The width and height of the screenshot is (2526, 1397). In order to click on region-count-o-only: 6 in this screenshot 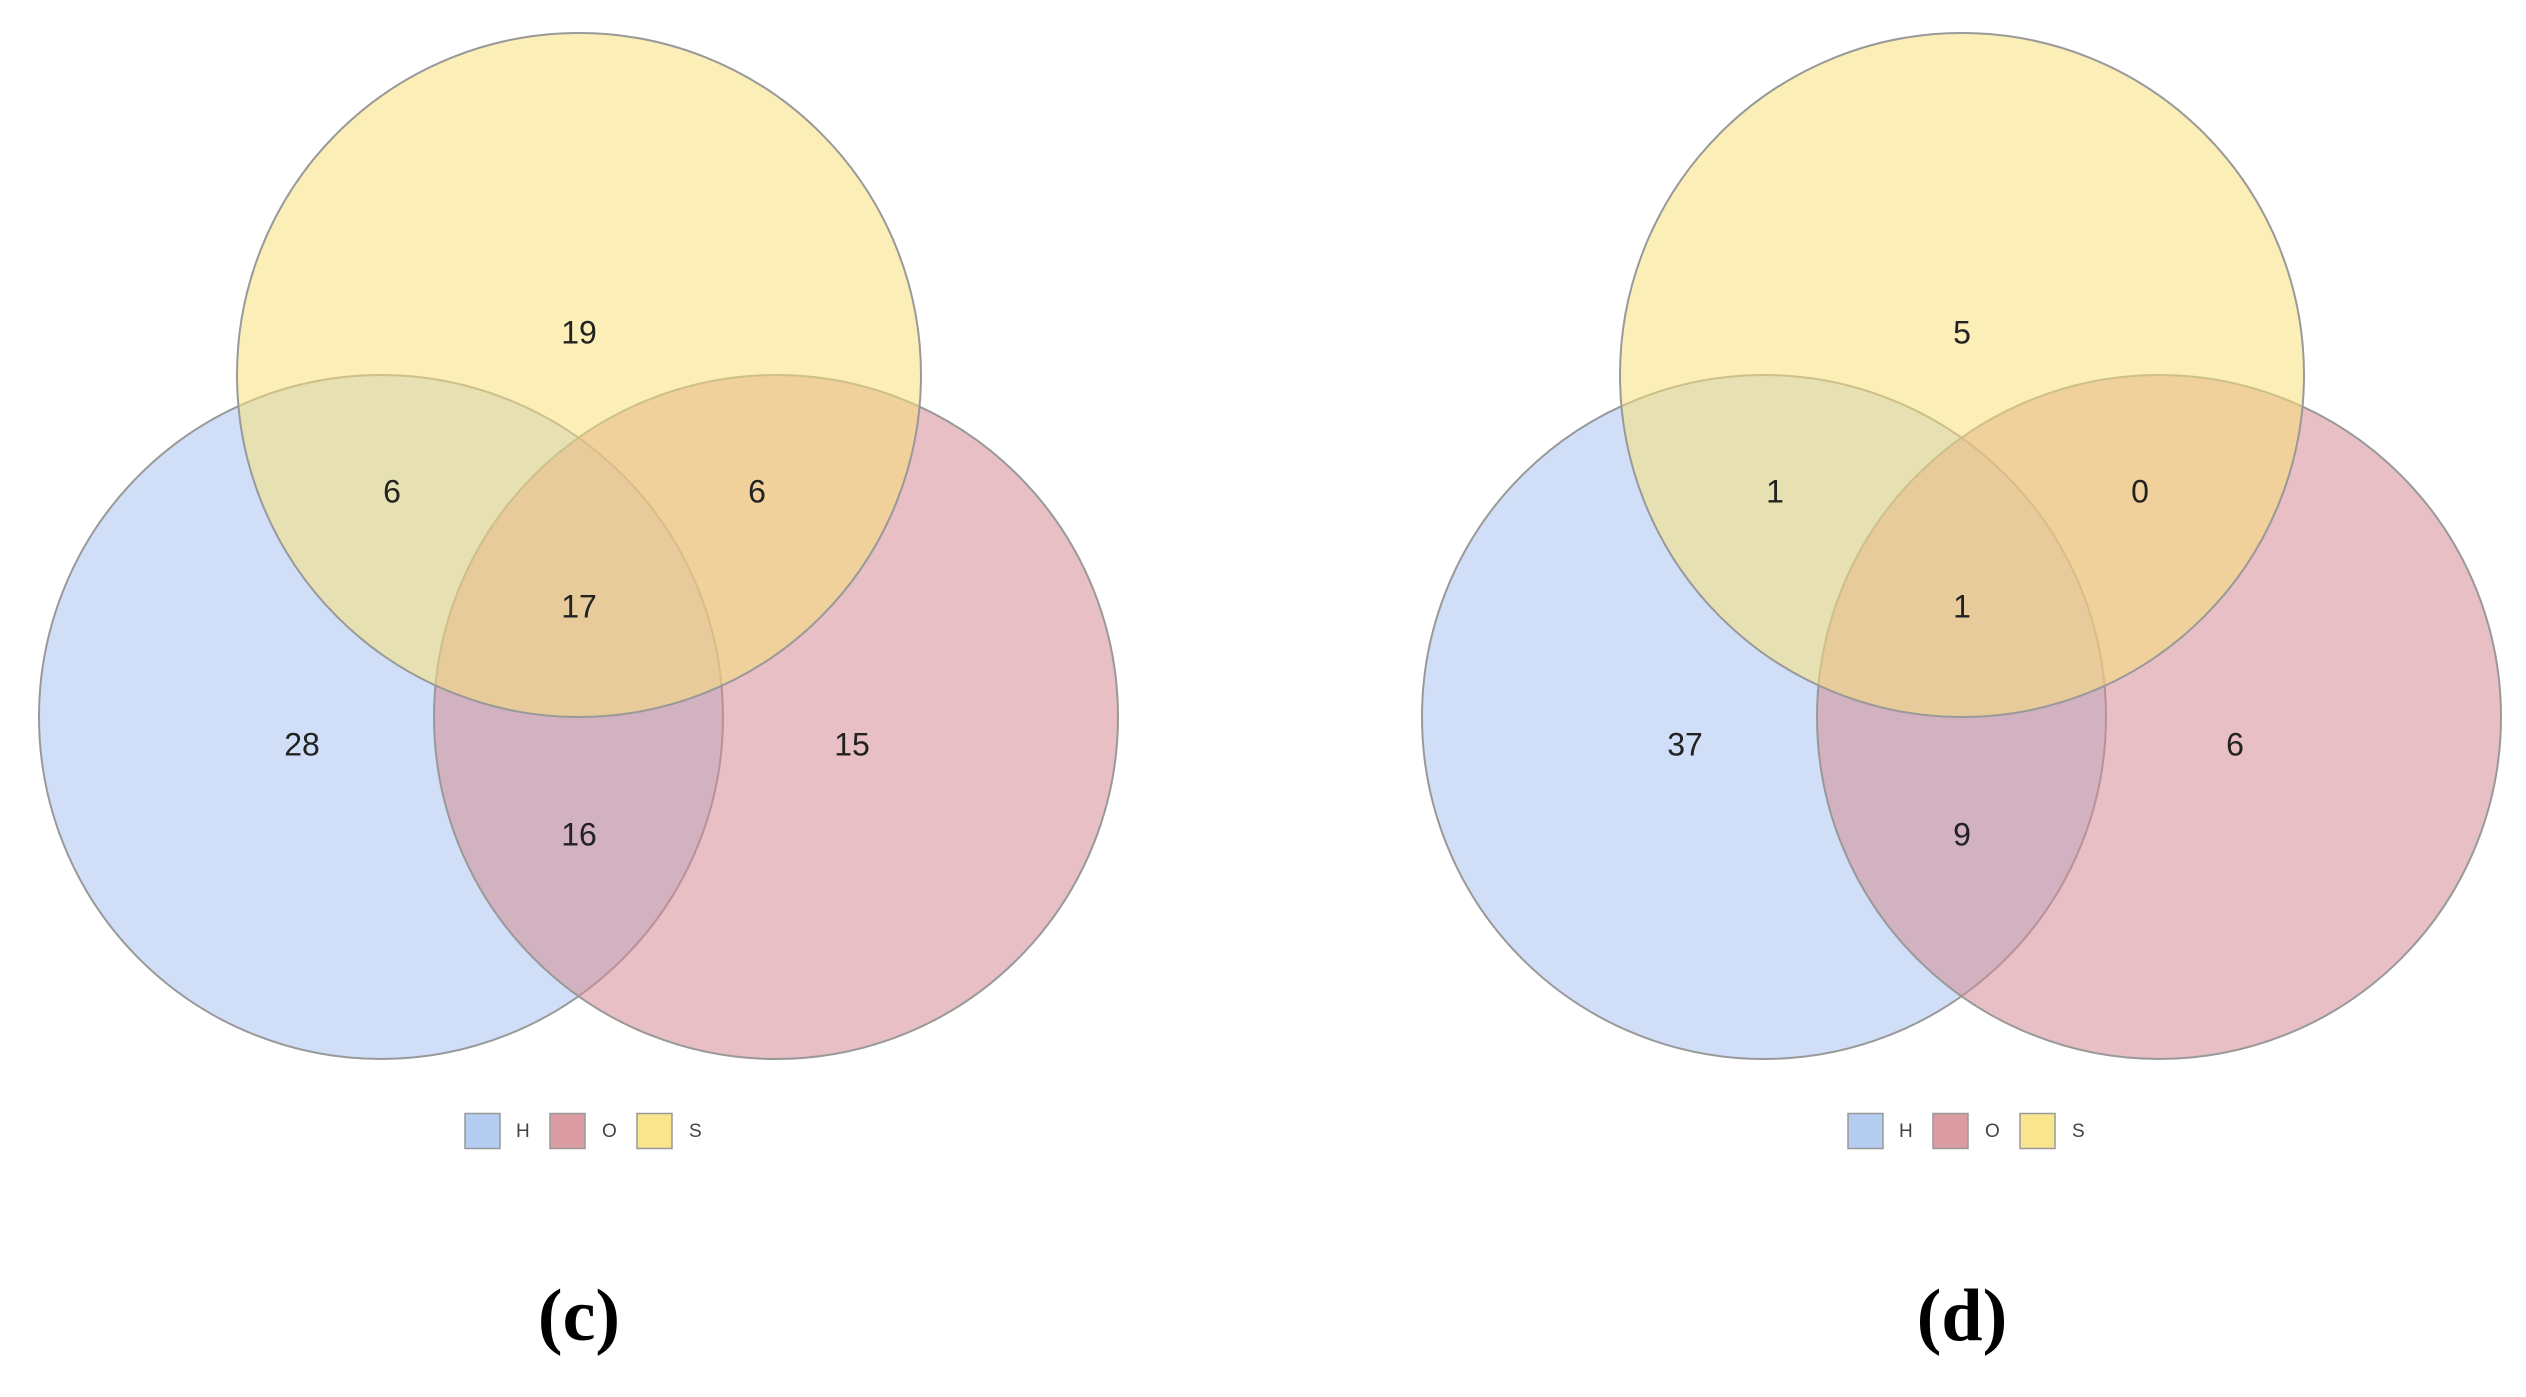, I will do `click(2235, 744)`.